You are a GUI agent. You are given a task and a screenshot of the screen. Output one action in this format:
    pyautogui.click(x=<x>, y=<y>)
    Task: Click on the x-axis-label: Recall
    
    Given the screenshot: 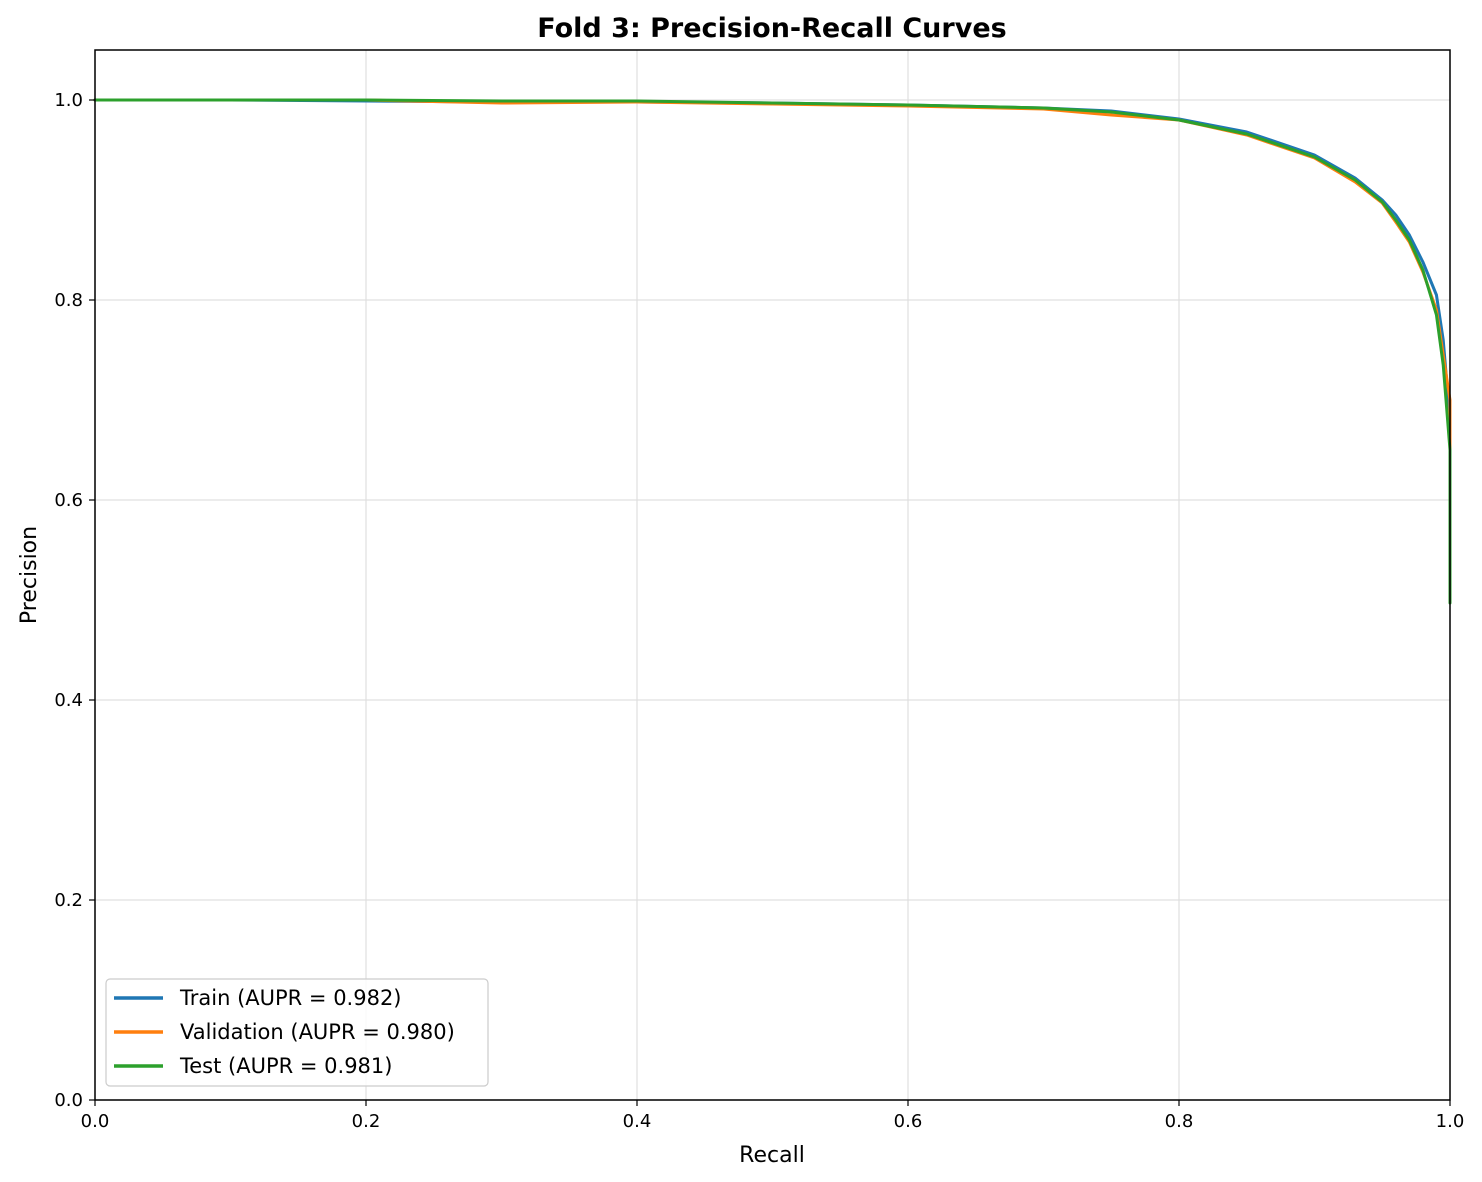 What is the action you would take?
    pyautogui.click(x=772, y=1155)
    